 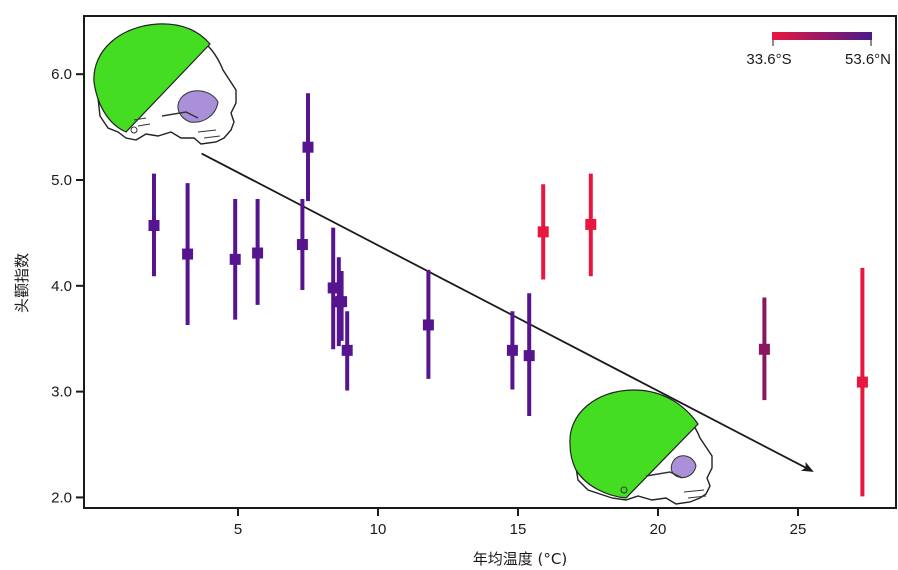 What do you see at coordinates (22, 283) in the screenshot?
I see `y-axis-title: 头颧指数` at bounding box center [22, 283].